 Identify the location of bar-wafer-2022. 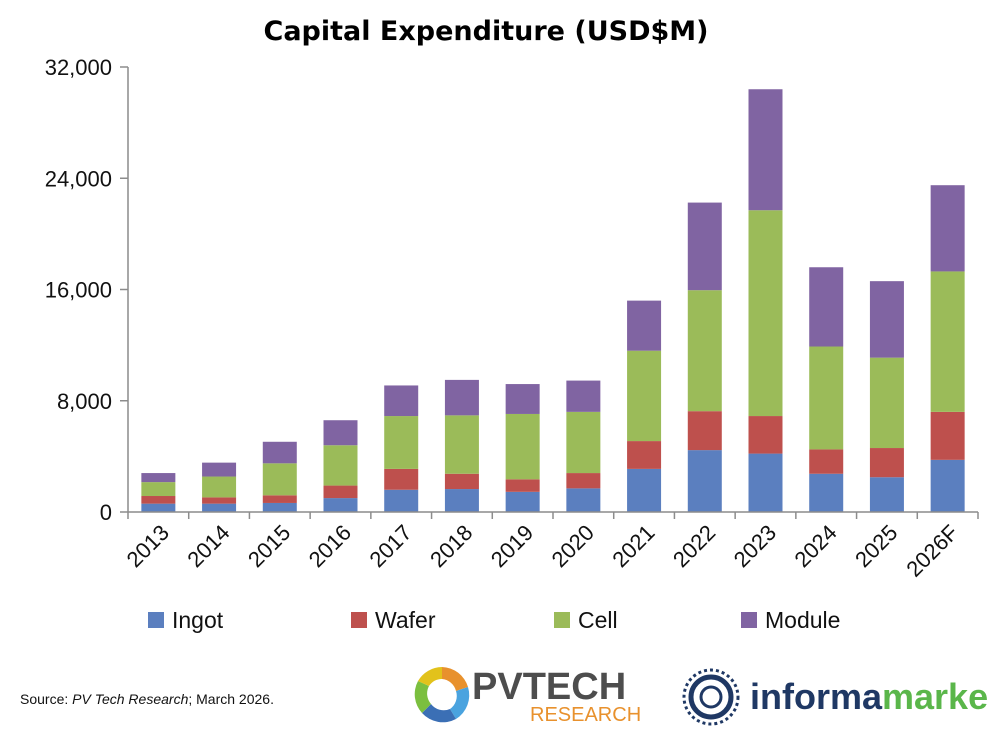
(704, 431).